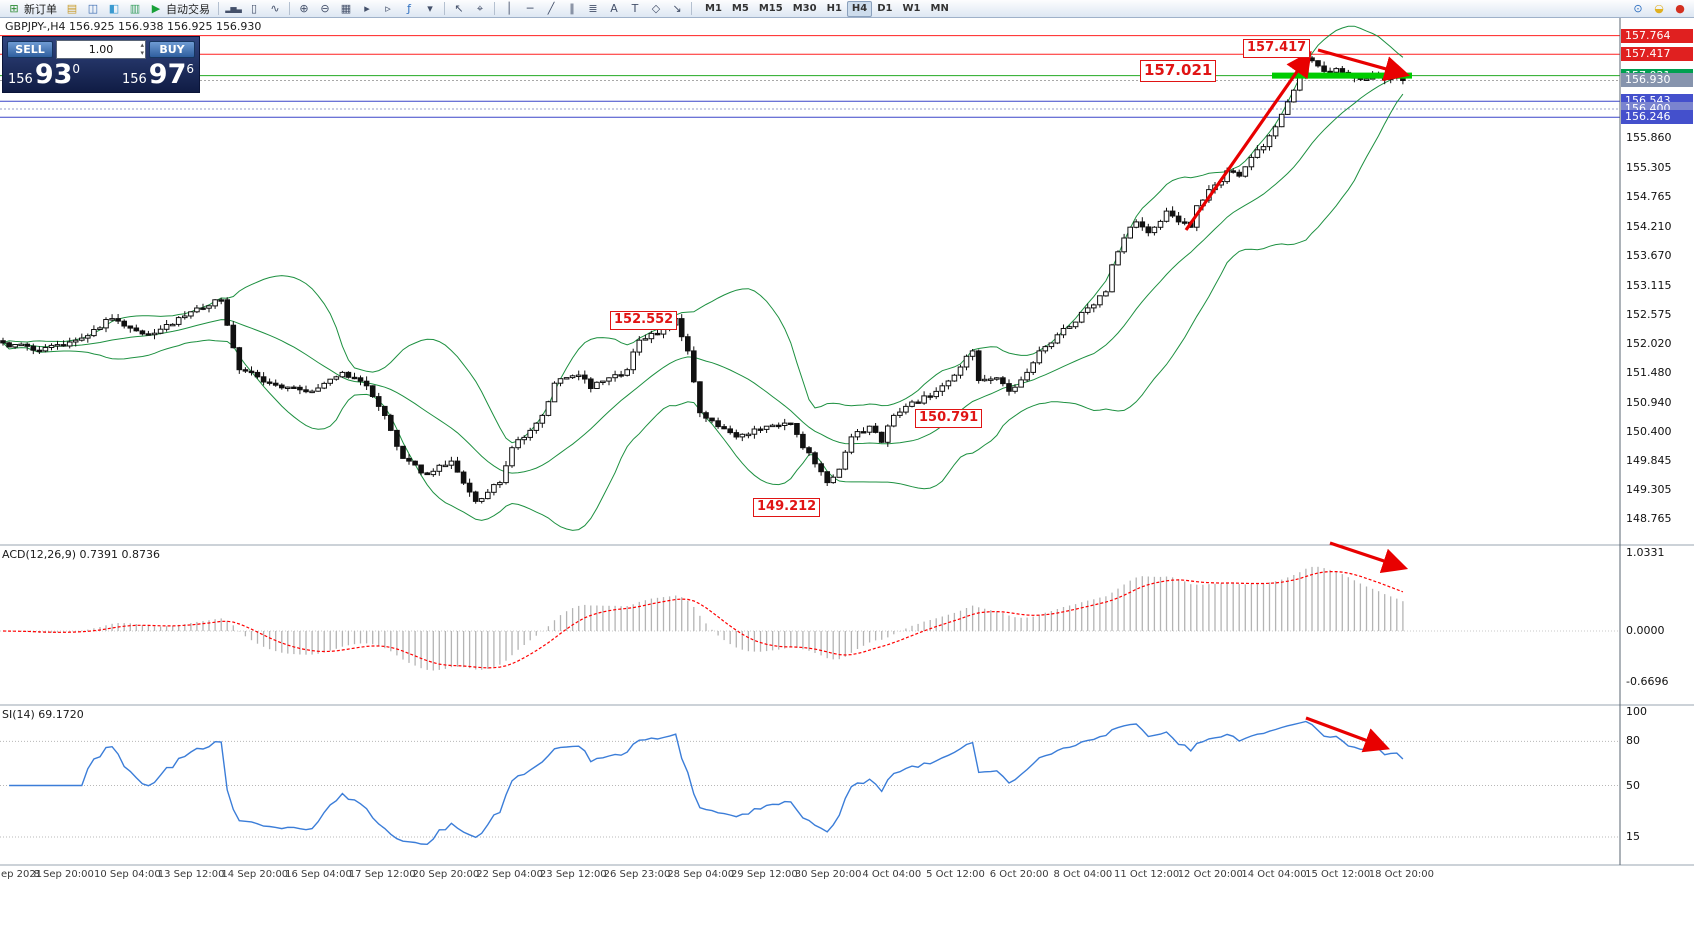  I want to click on ask-pipette: 6, so click(190, 69).